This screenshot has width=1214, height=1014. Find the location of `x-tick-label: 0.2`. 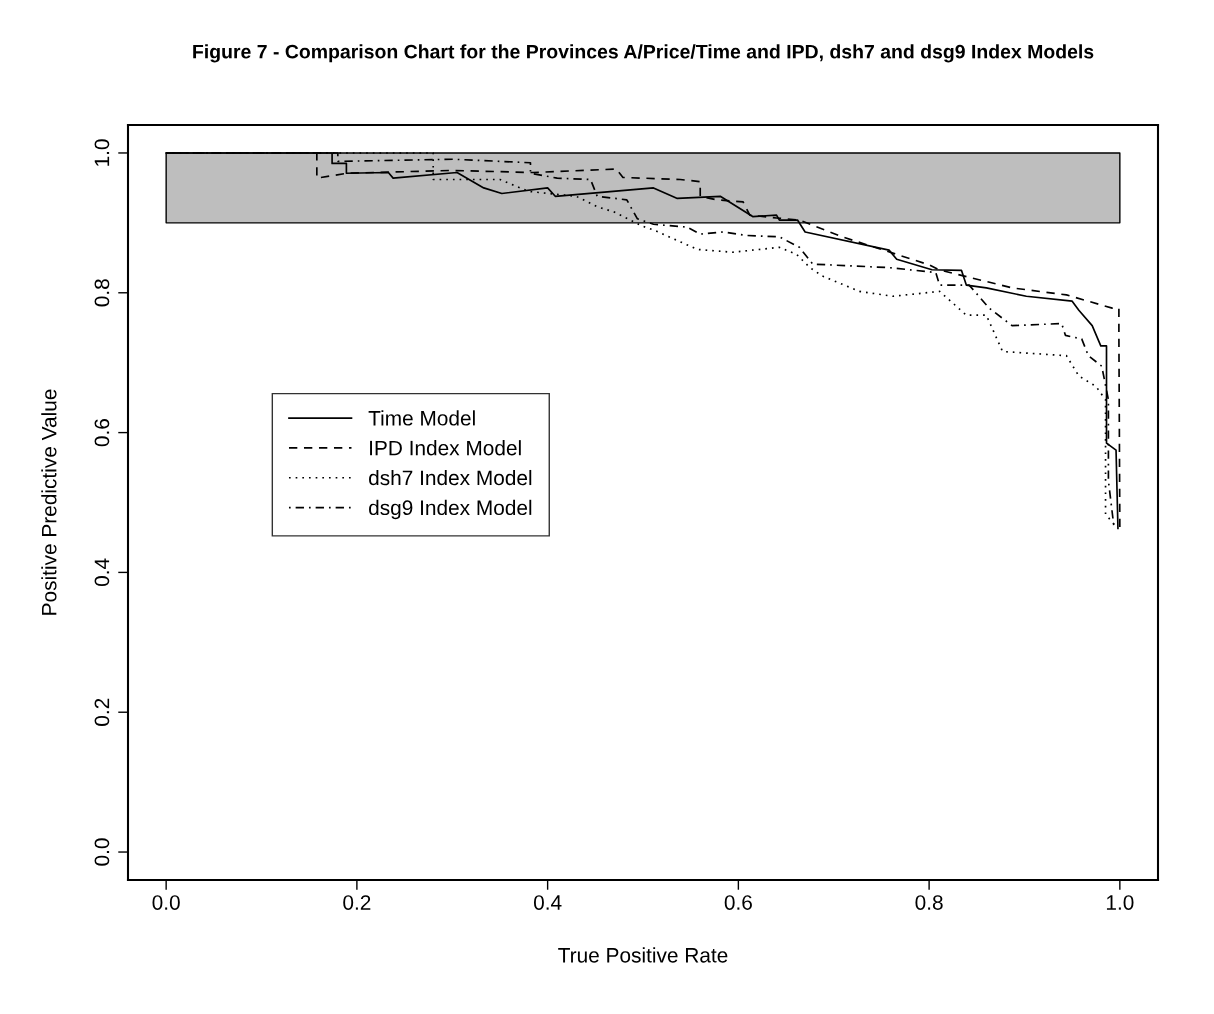

x-tick-label: 0.2 is located at coordinates (357, 902).